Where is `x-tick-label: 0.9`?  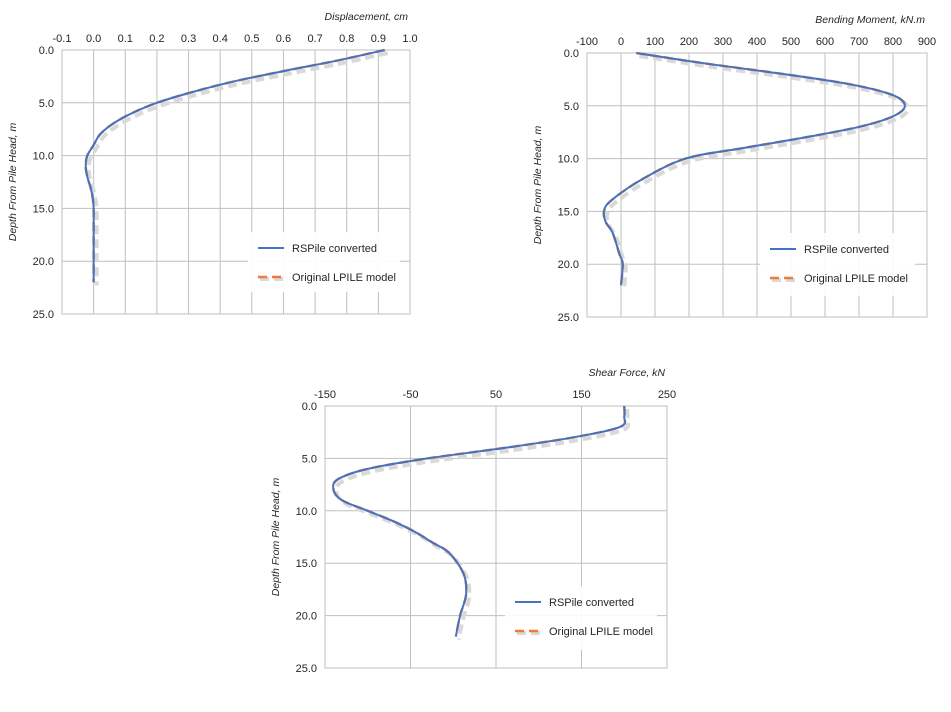 x-tick-label: 0.9 is located at coordinates (378, 39).